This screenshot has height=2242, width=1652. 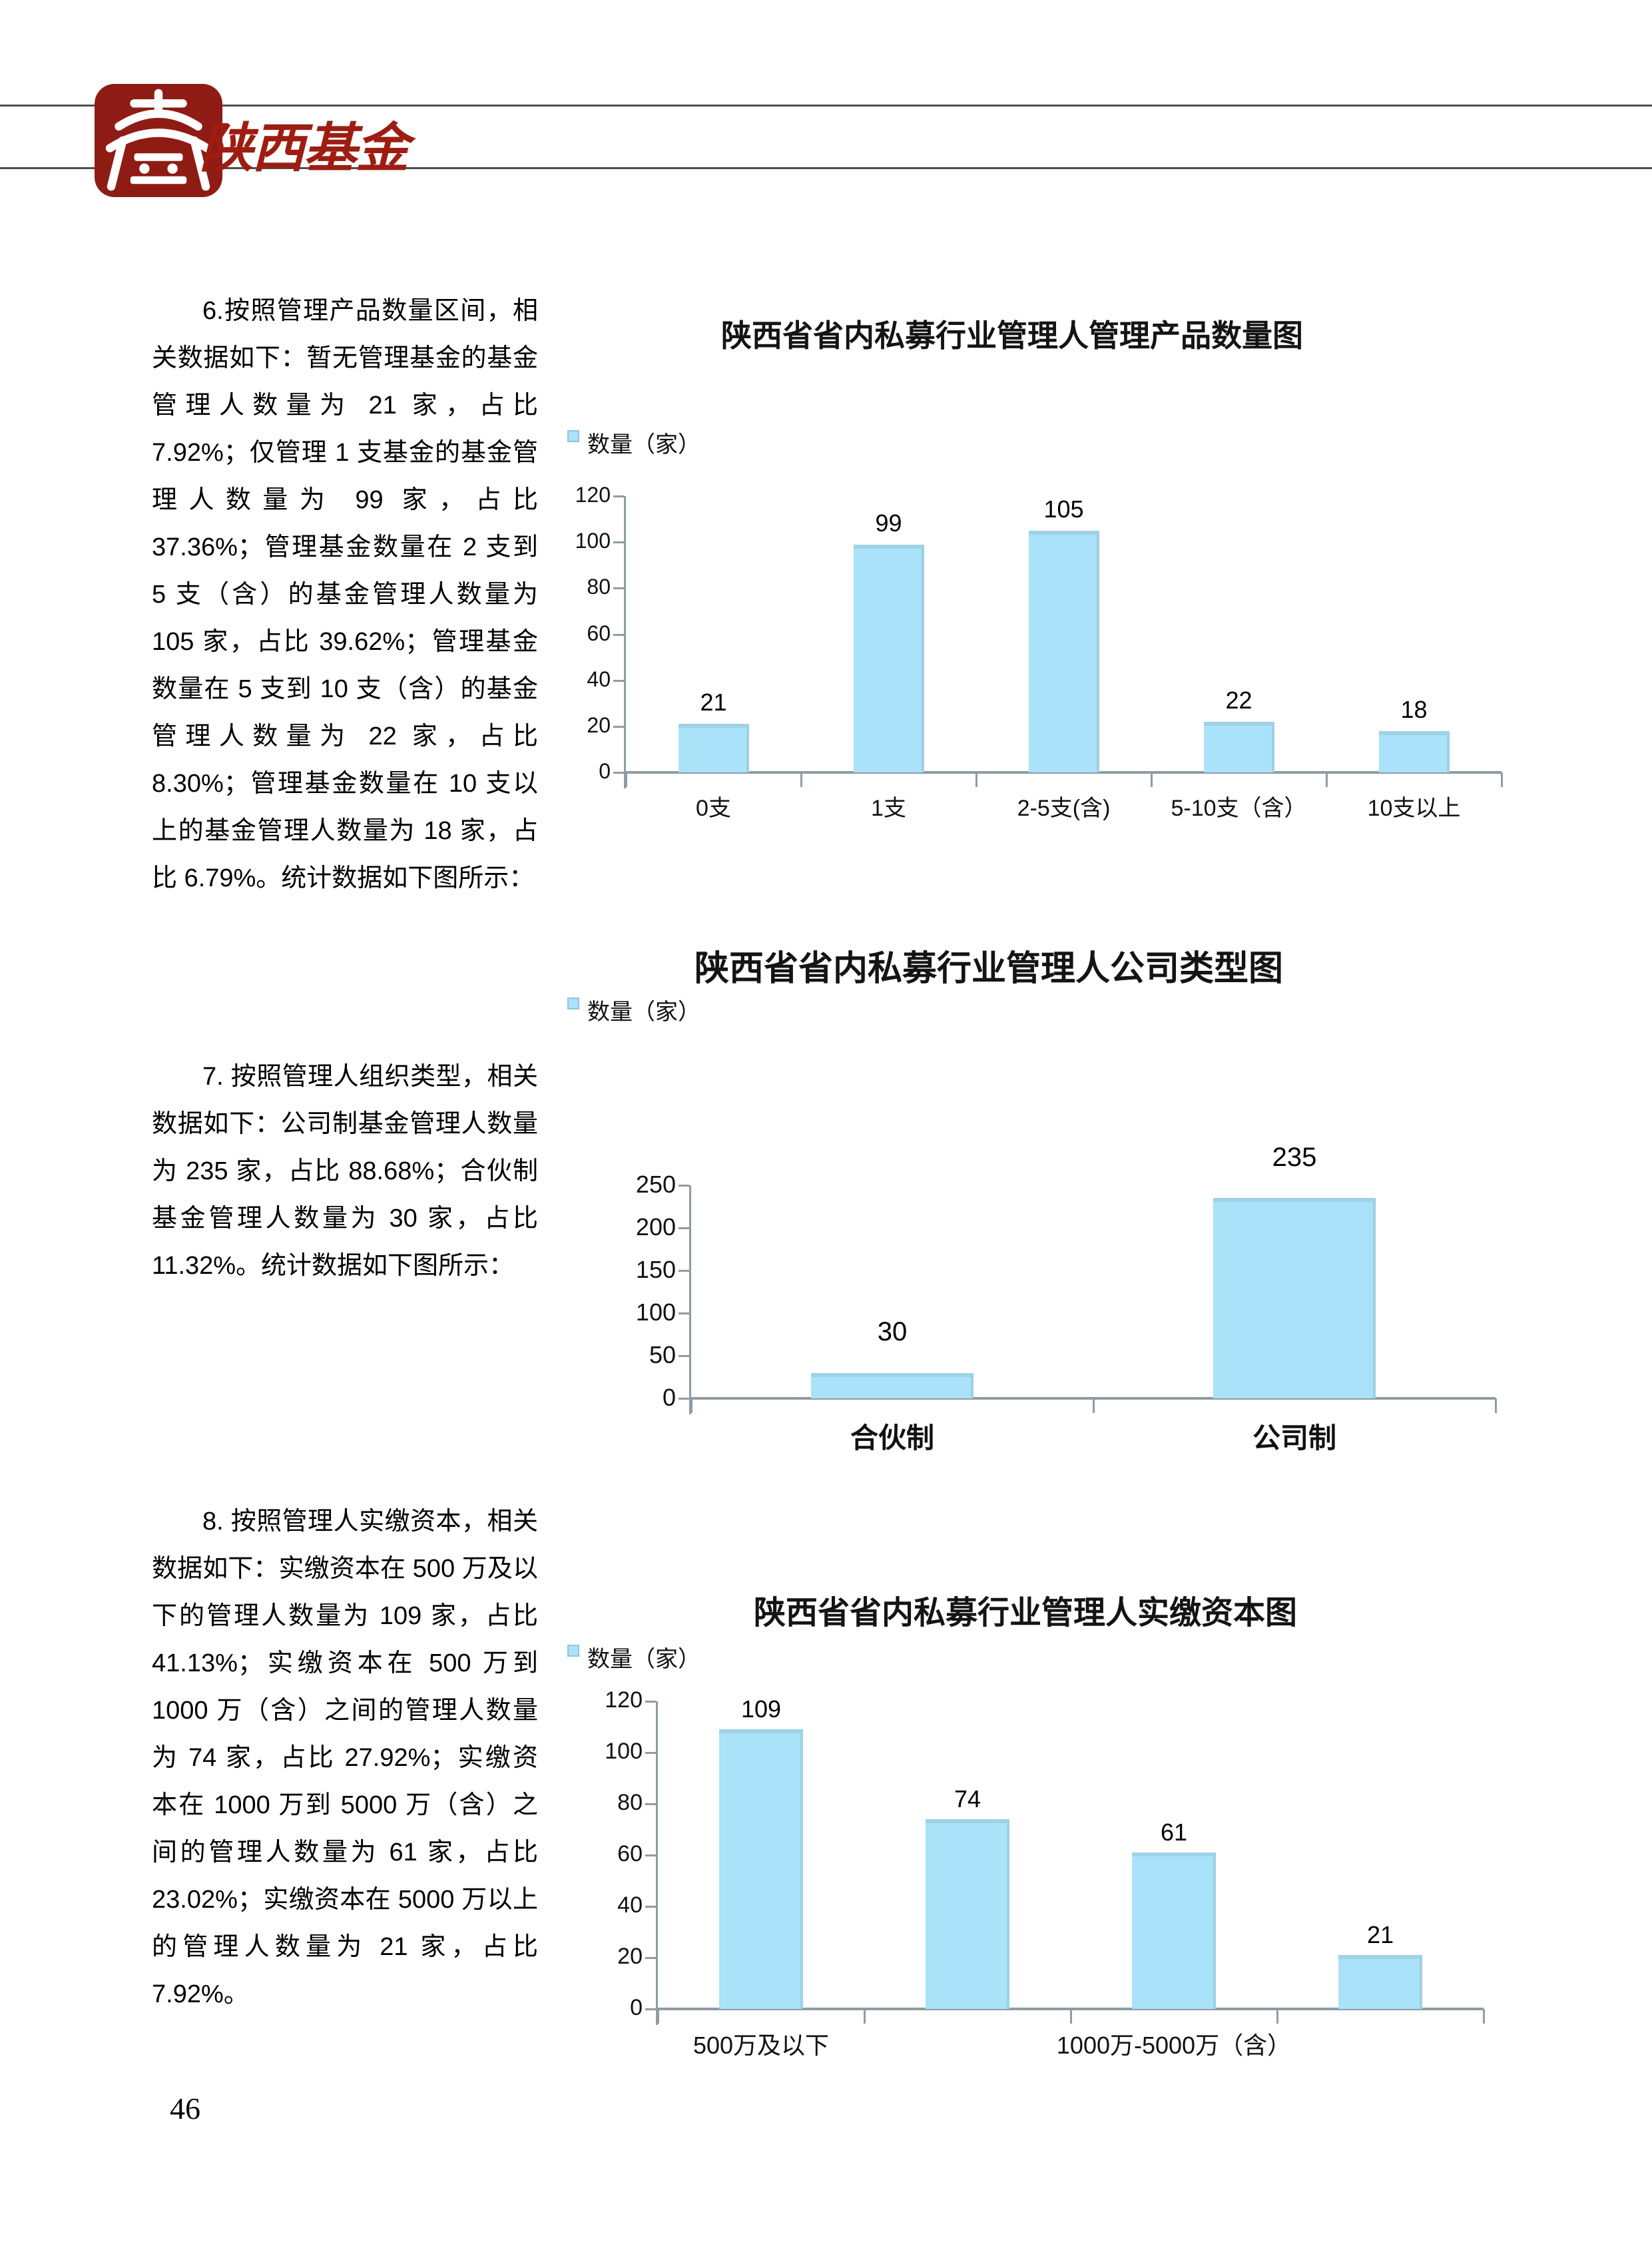 I want to click on x-axis-label: 合伙制, so click(x=892, y=1438).